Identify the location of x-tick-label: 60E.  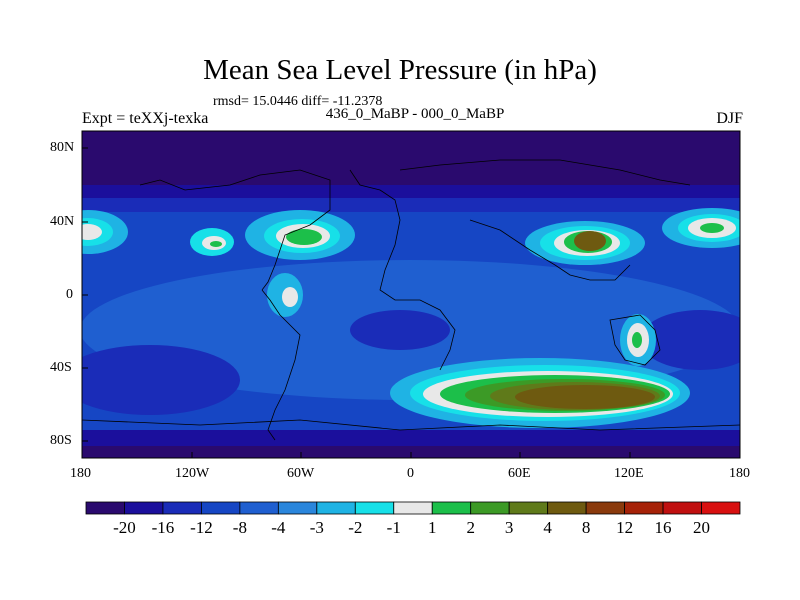
(519, 473).